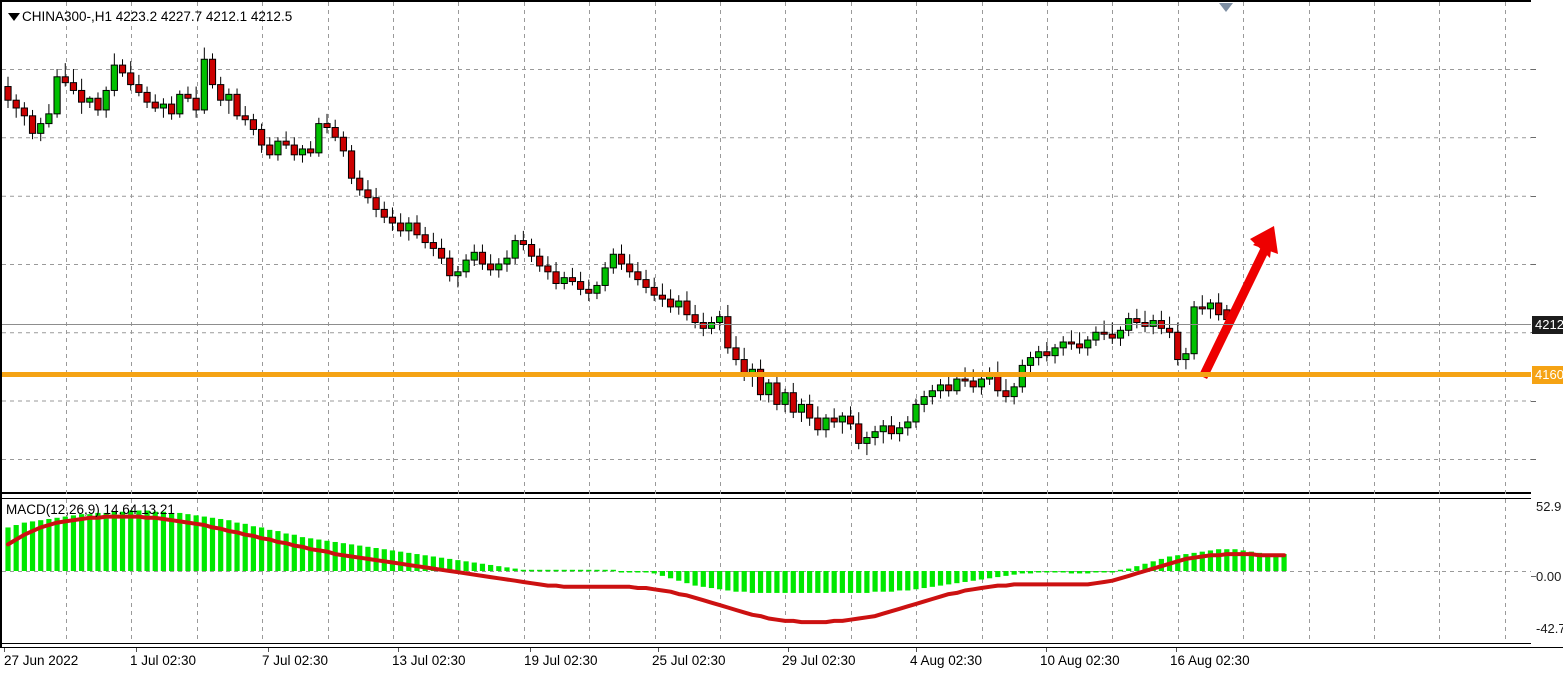  Describe the element at coordinates (90, 509) in the screenshot. I see `macd-pane-legend: MACD(12,26,9) 14.64 13.21` at that location.